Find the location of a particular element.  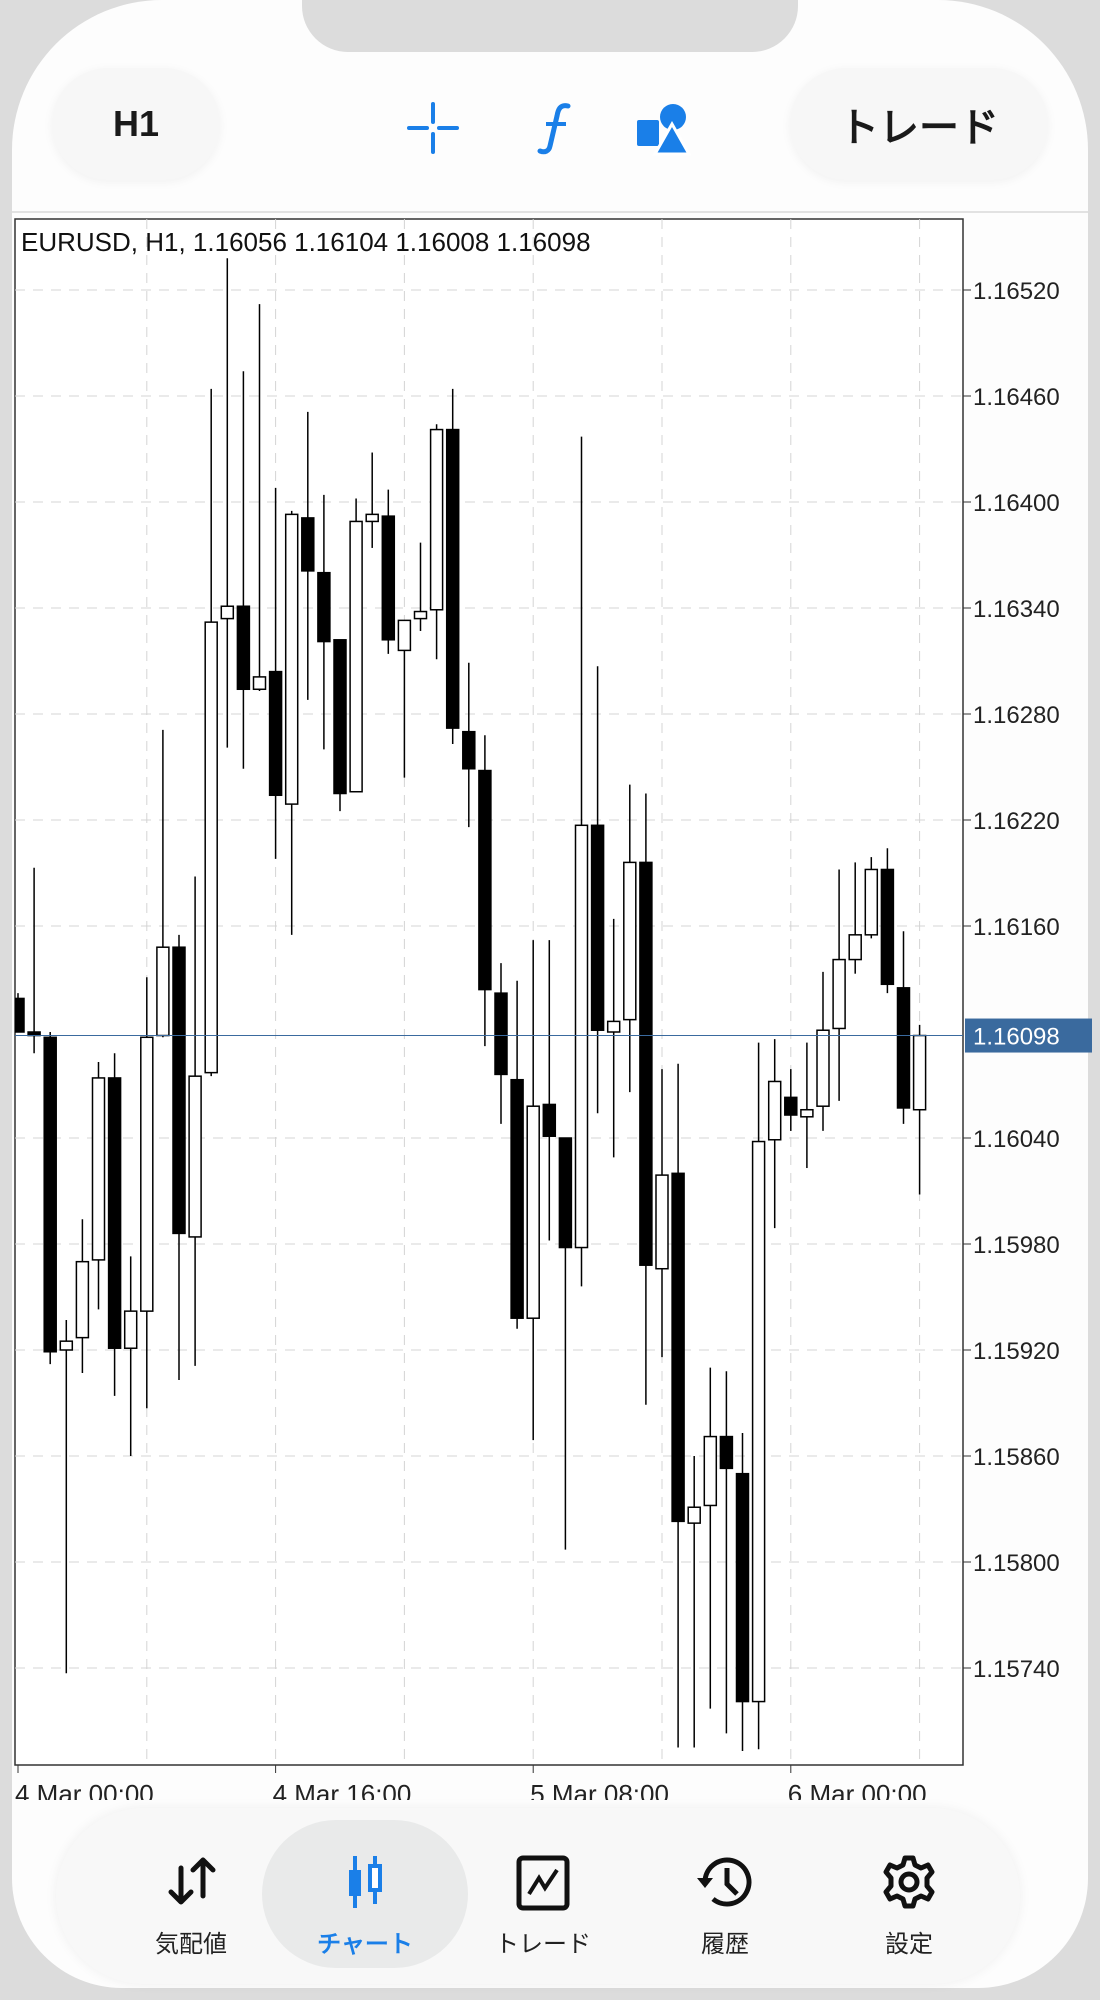

device-notch is located at coordinates (550, 26).